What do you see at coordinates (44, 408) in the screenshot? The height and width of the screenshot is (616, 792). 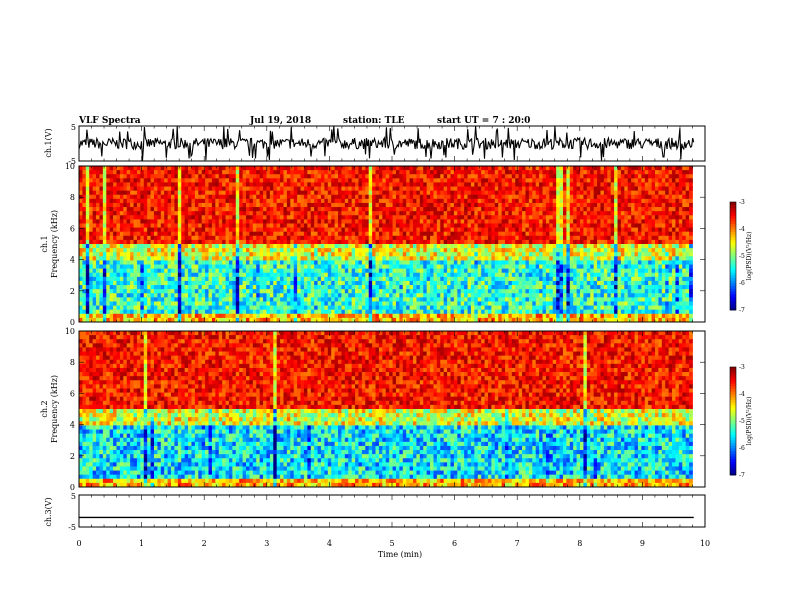 I see `ch2-ylabel-top: ch.2` at bounding box center [44, 408].